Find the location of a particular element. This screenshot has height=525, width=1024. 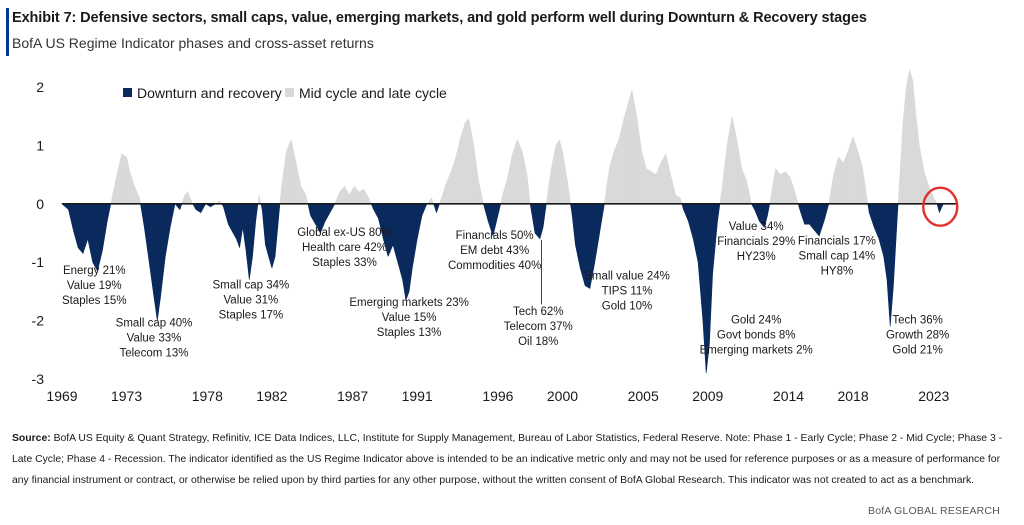

y-tick-label: -3 is located at coordinates (38, 379).